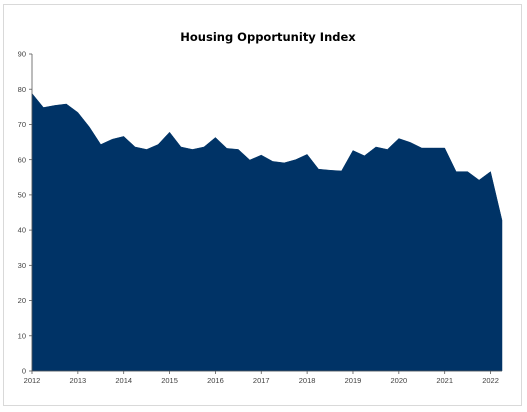 The image size is (527, 412). What do you see at coordinates (22, 335) in the screenshot?
I see `y-tick-label: 10` at bounding box center [22, 335].